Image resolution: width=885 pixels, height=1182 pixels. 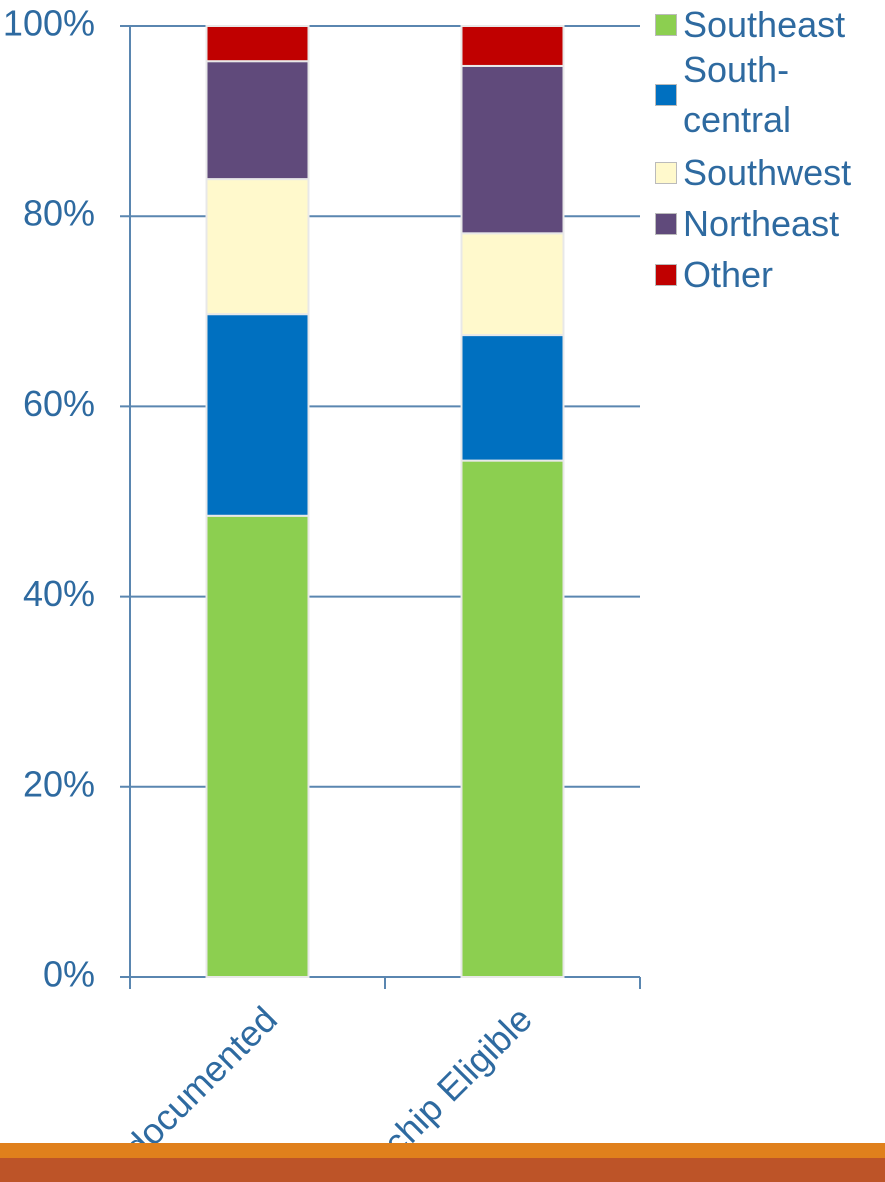 I want to click on y-tick-label: 20%, so click(x=59, y=783).